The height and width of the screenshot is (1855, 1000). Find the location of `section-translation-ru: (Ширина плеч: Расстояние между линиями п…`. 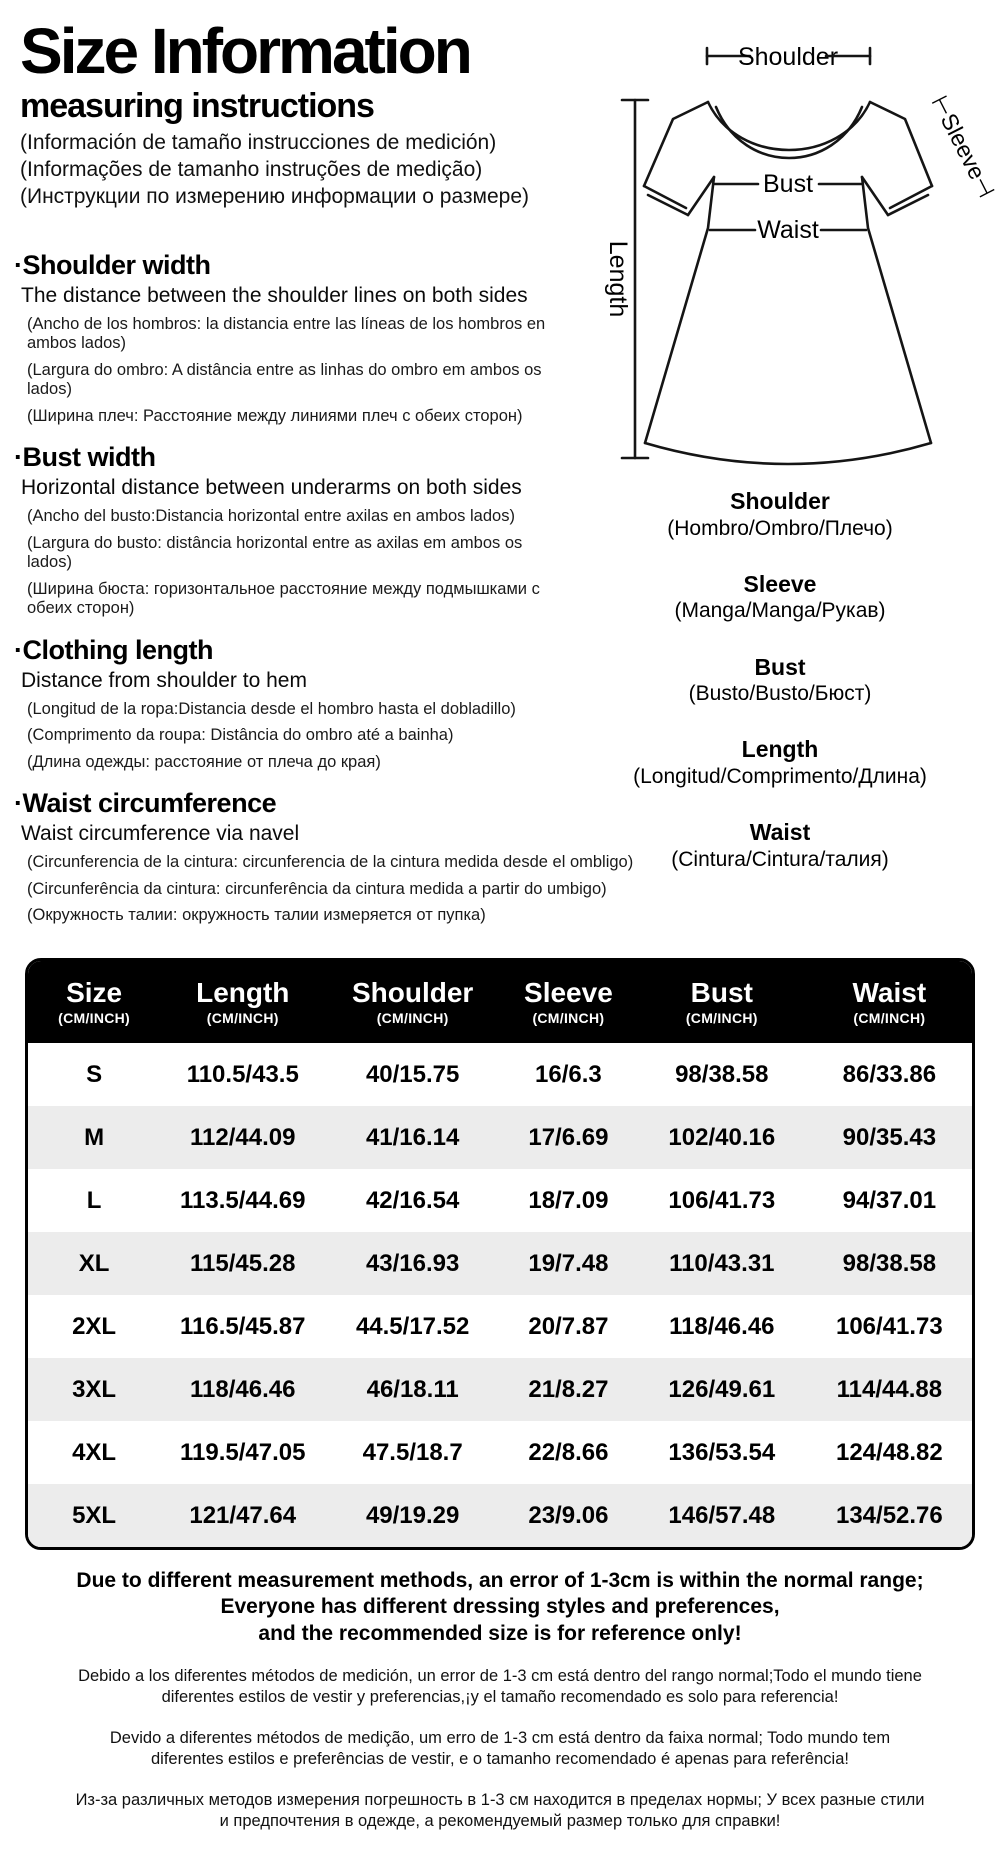

section-translation-ru: (Ширина плеч: Расстояние между линиями п… is located at coordinates (275, 415).